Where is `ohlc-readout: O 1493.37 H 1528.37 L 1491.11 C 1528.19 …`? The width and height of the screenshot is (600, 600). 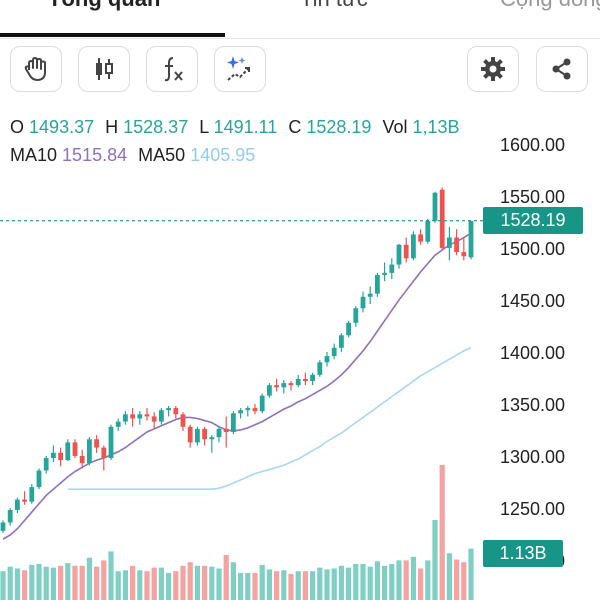
ohlc-readout: O 1493.37 H 1528.37 L 1491.11 C 1528.19 … is located at coordinates (238, 127).